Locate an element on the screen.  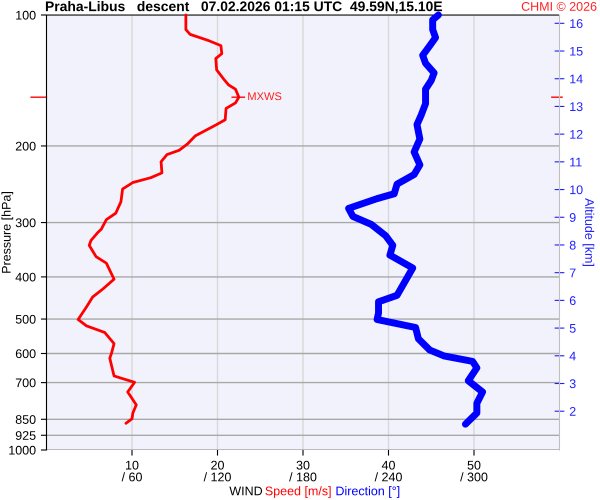
x2-tick-label: / 180 is located at coordinates (302, 477).